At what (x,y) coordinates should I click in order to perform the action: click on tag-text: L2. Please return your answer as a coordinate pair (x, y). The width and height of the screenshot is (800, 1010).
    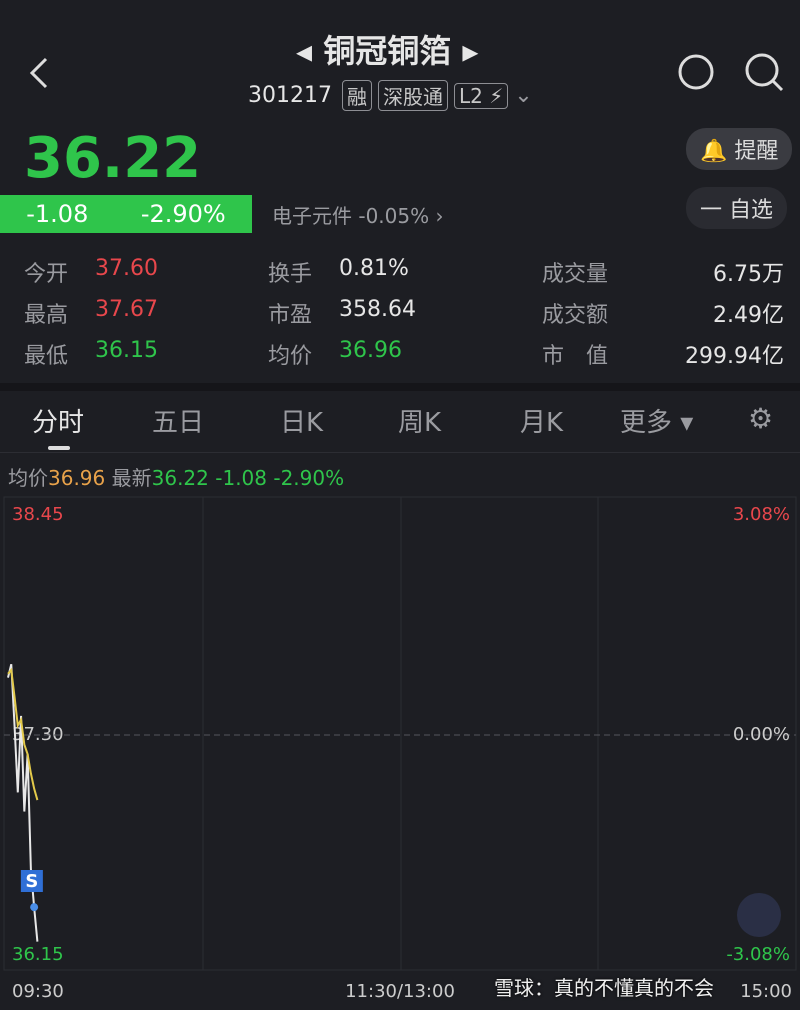
    Looking at the image, I should click on (470, 95).